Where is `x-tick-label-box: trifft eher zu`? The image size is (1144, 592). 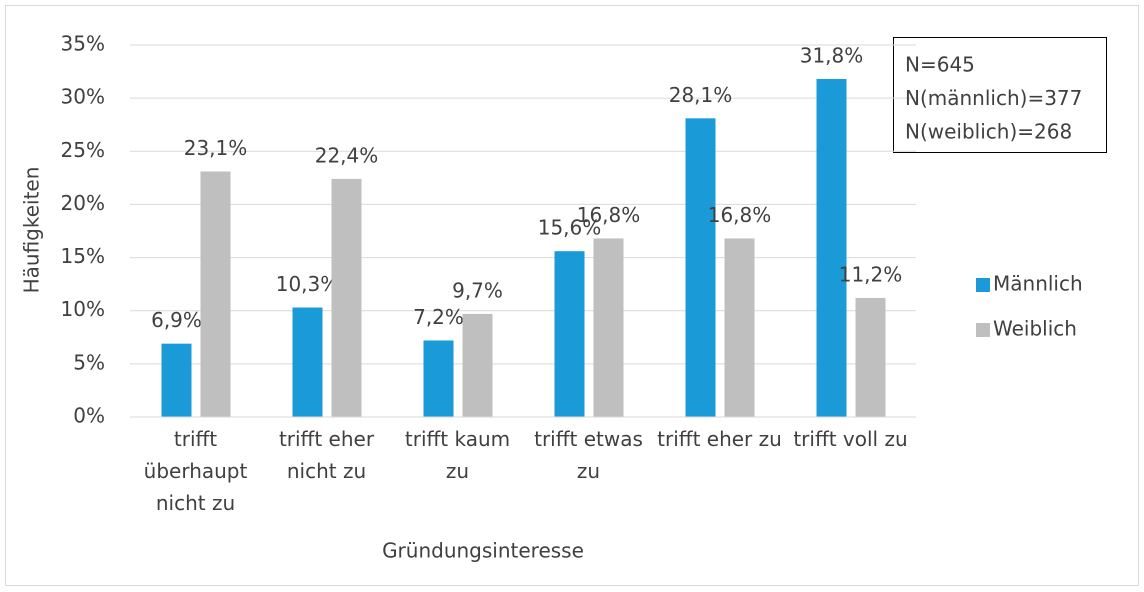 x-tick-label-box: trifft eher zu is located at coordinates (719, 439).